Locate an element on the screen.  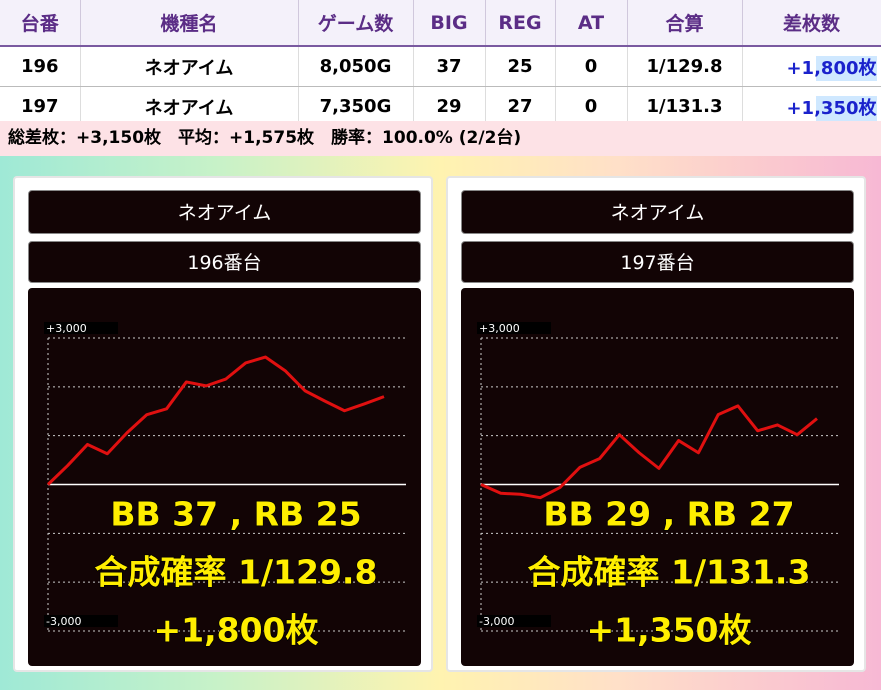
column-header: 差枚数 is located at coordinates (811, 23).